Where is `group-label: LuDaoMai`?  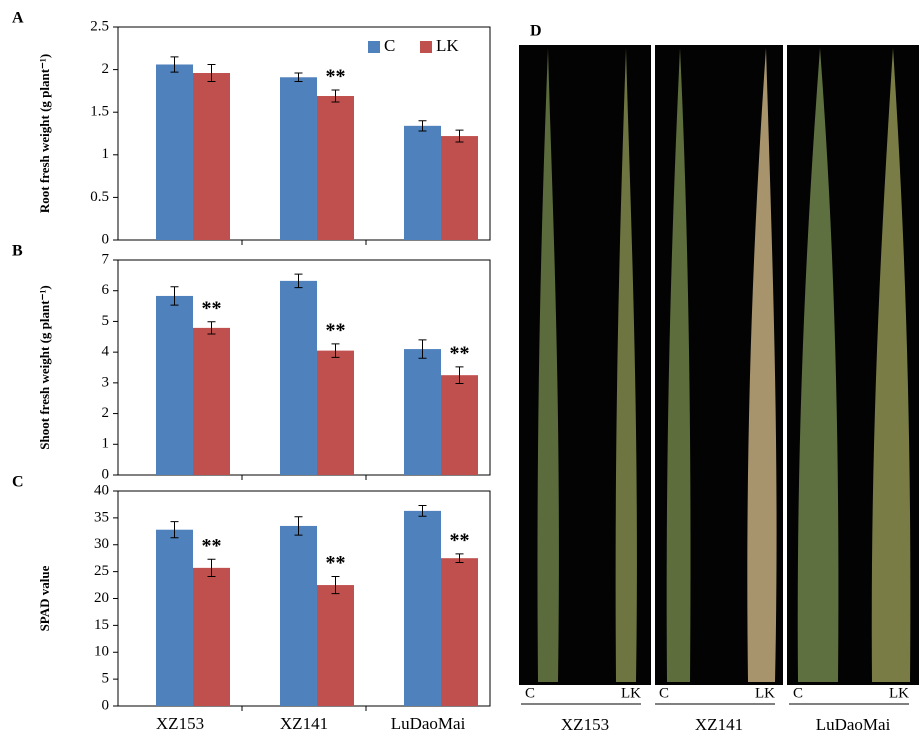
group-label: LuDaoMai is located at coordinates (853, 724).